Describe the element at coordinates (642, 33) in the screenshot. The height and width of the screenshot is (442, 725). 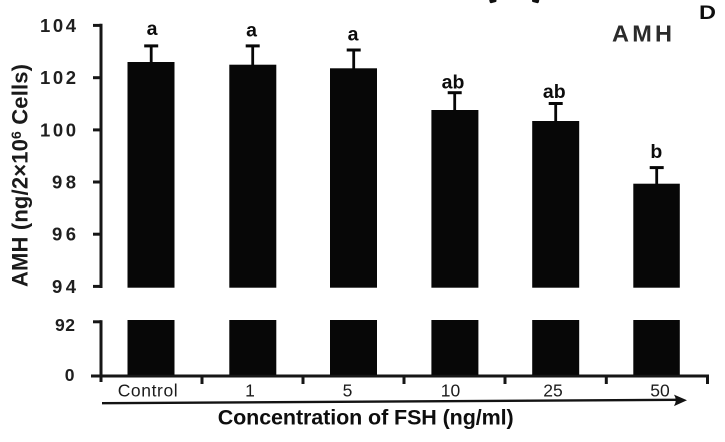
I see `svg-text: AMH` at that location.